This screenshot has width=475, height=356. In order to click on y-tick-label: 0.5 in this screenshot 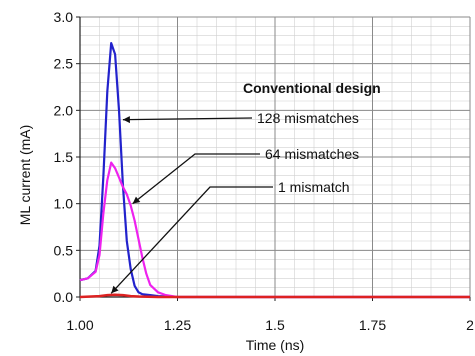, I will do `click(64, 250)`.